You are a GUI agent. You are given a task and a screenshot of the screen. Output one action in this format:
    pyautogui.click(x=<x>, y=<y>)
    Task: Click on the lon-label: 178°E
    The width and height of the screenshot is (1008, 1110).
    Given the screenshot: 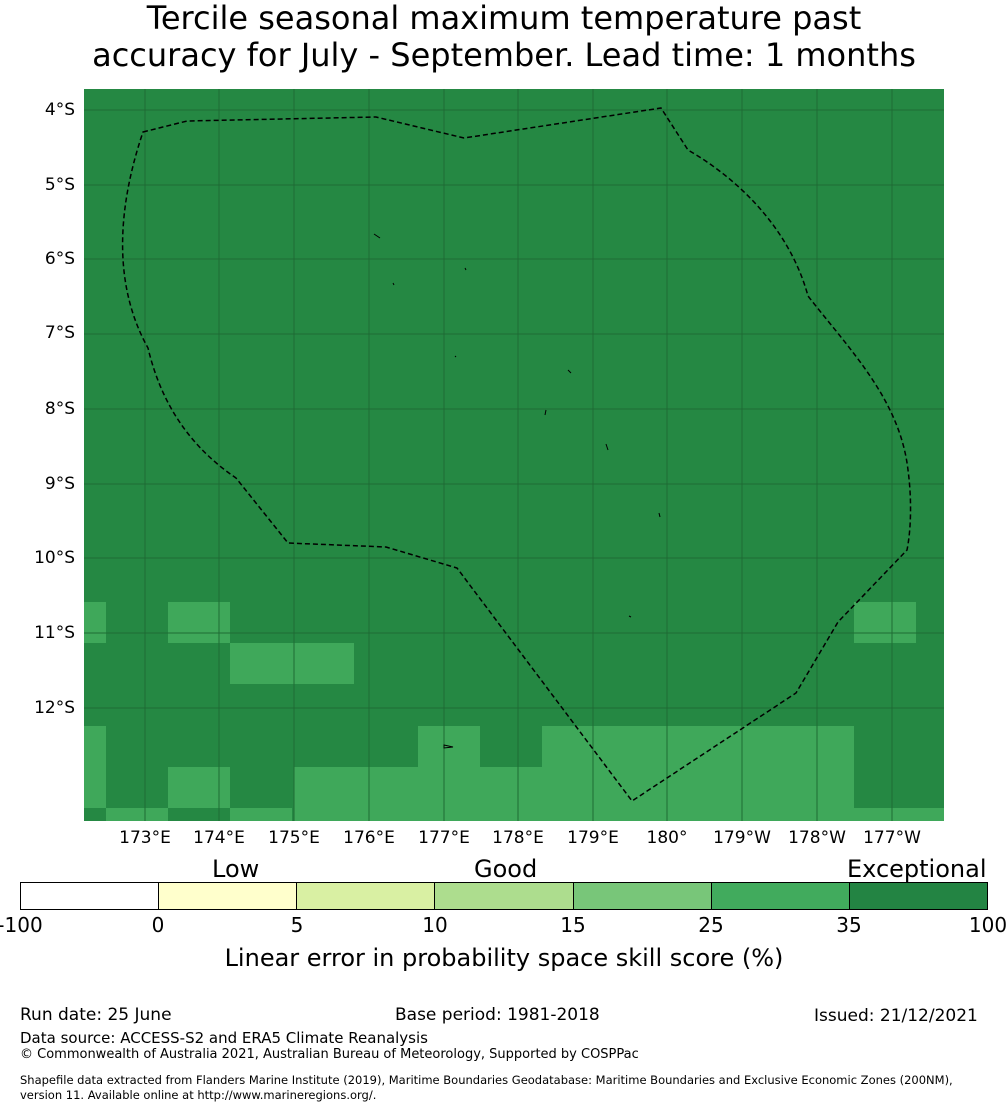 What is the action you would take?
    pyautogui.click(x=518, y=838)
    